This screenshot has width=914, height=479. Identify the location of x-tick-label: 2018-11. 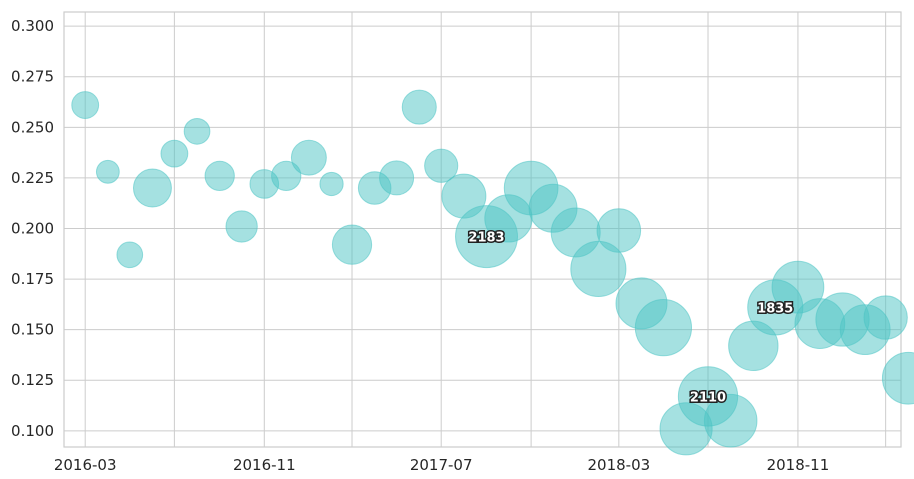
(798, 465).